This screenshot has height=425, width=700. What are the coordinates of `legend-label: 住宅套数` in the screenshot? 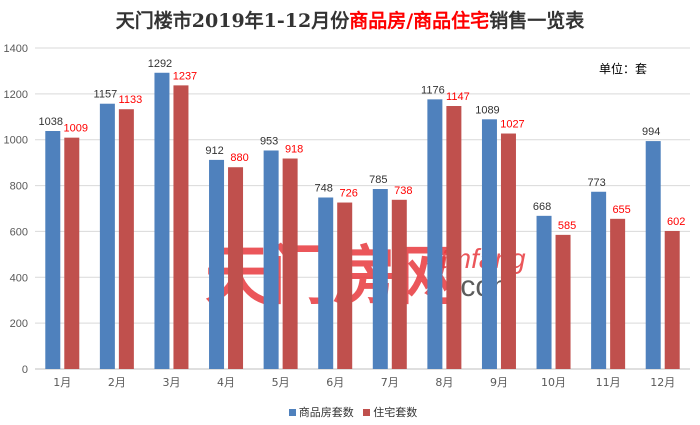 It's located at (395, 412).